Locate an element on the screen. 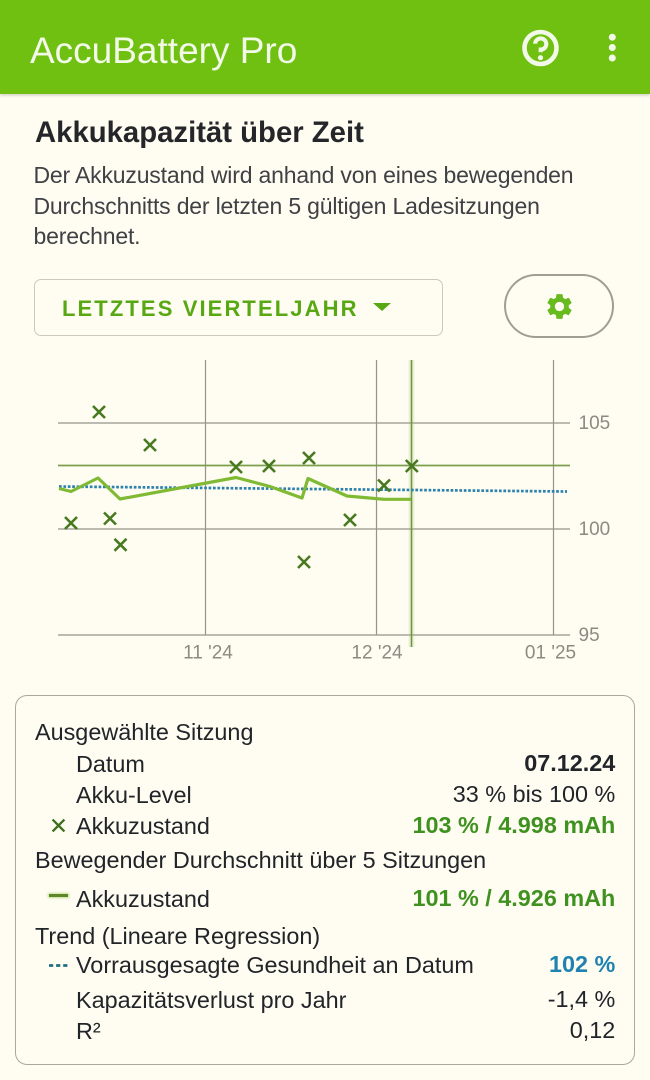 The height and width of the screenshot is (1080, 650). svg-text: 95 is located at coordinates (589, 635).